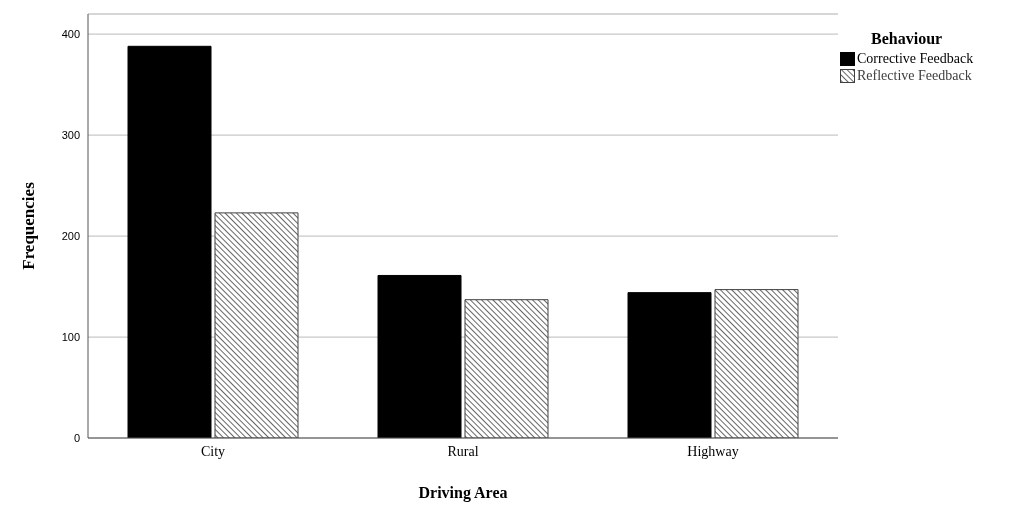  I want to click on y-tick-label: 0, so click(76, 437).